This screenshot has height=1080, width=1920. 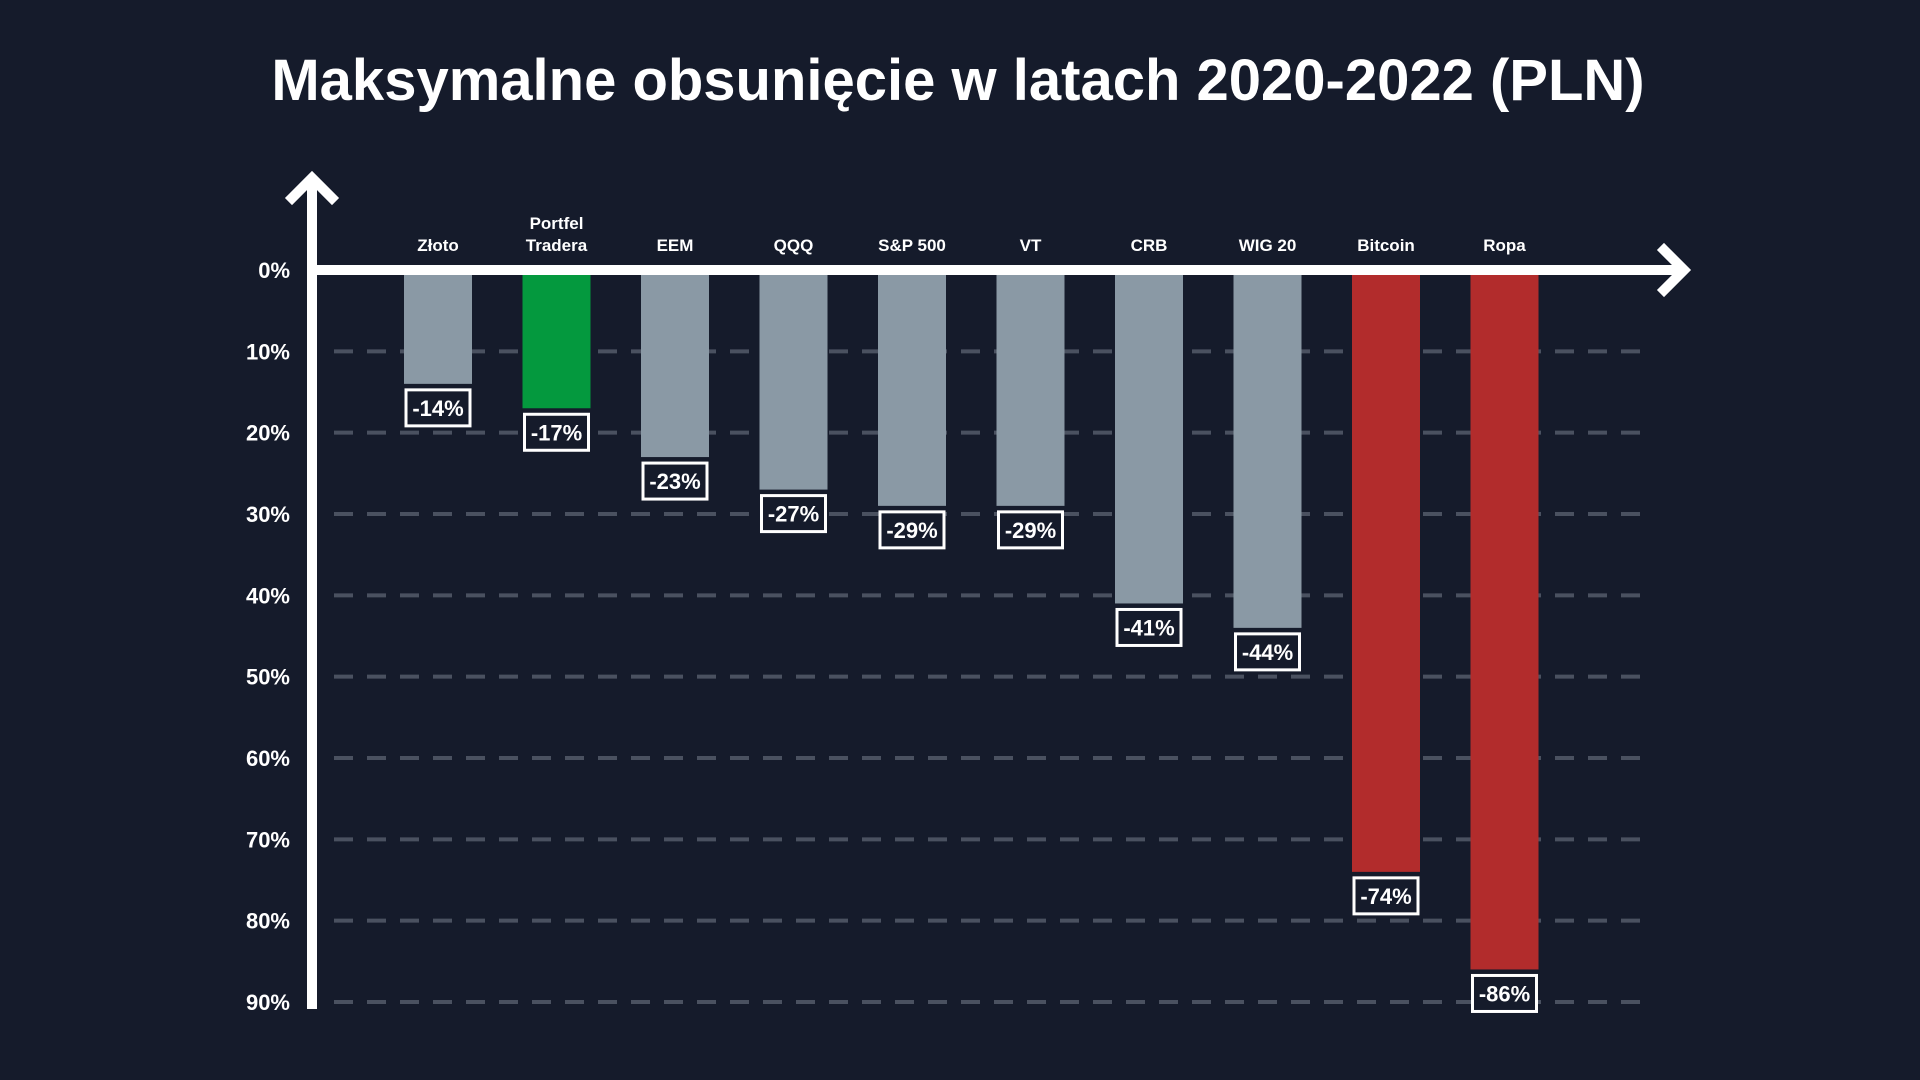 I want to click on y-tick-label: 10%, so click(x=268, y=351).